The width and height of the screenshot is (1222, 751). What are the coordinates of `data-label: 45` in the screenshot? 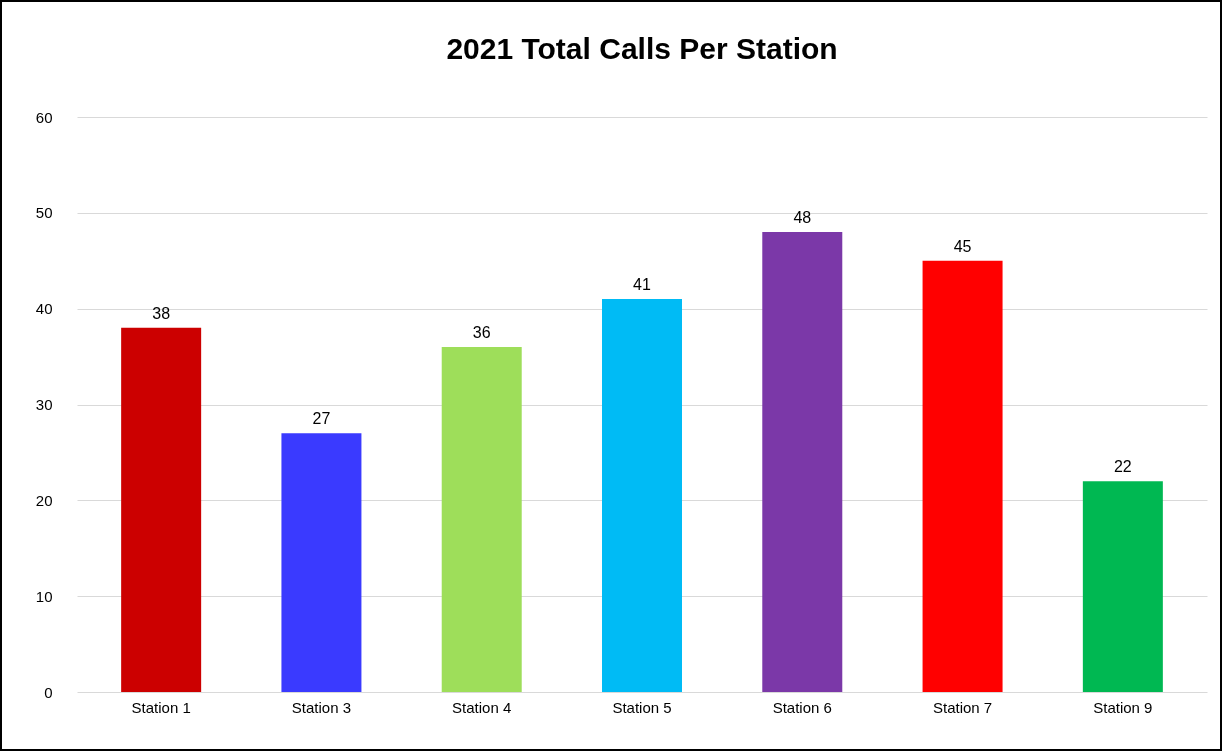 It's located at (962, 246).